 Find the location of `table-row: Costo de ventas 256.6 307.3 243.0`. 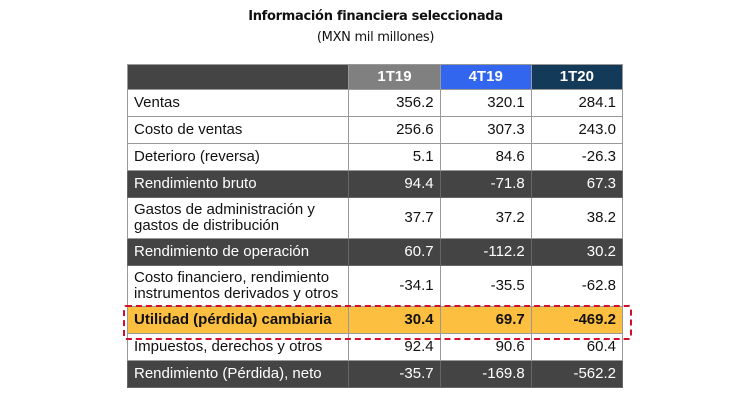

table-row: Costo de ventas 256.6 307.3 243.0 is located at coordinates (375, 130).